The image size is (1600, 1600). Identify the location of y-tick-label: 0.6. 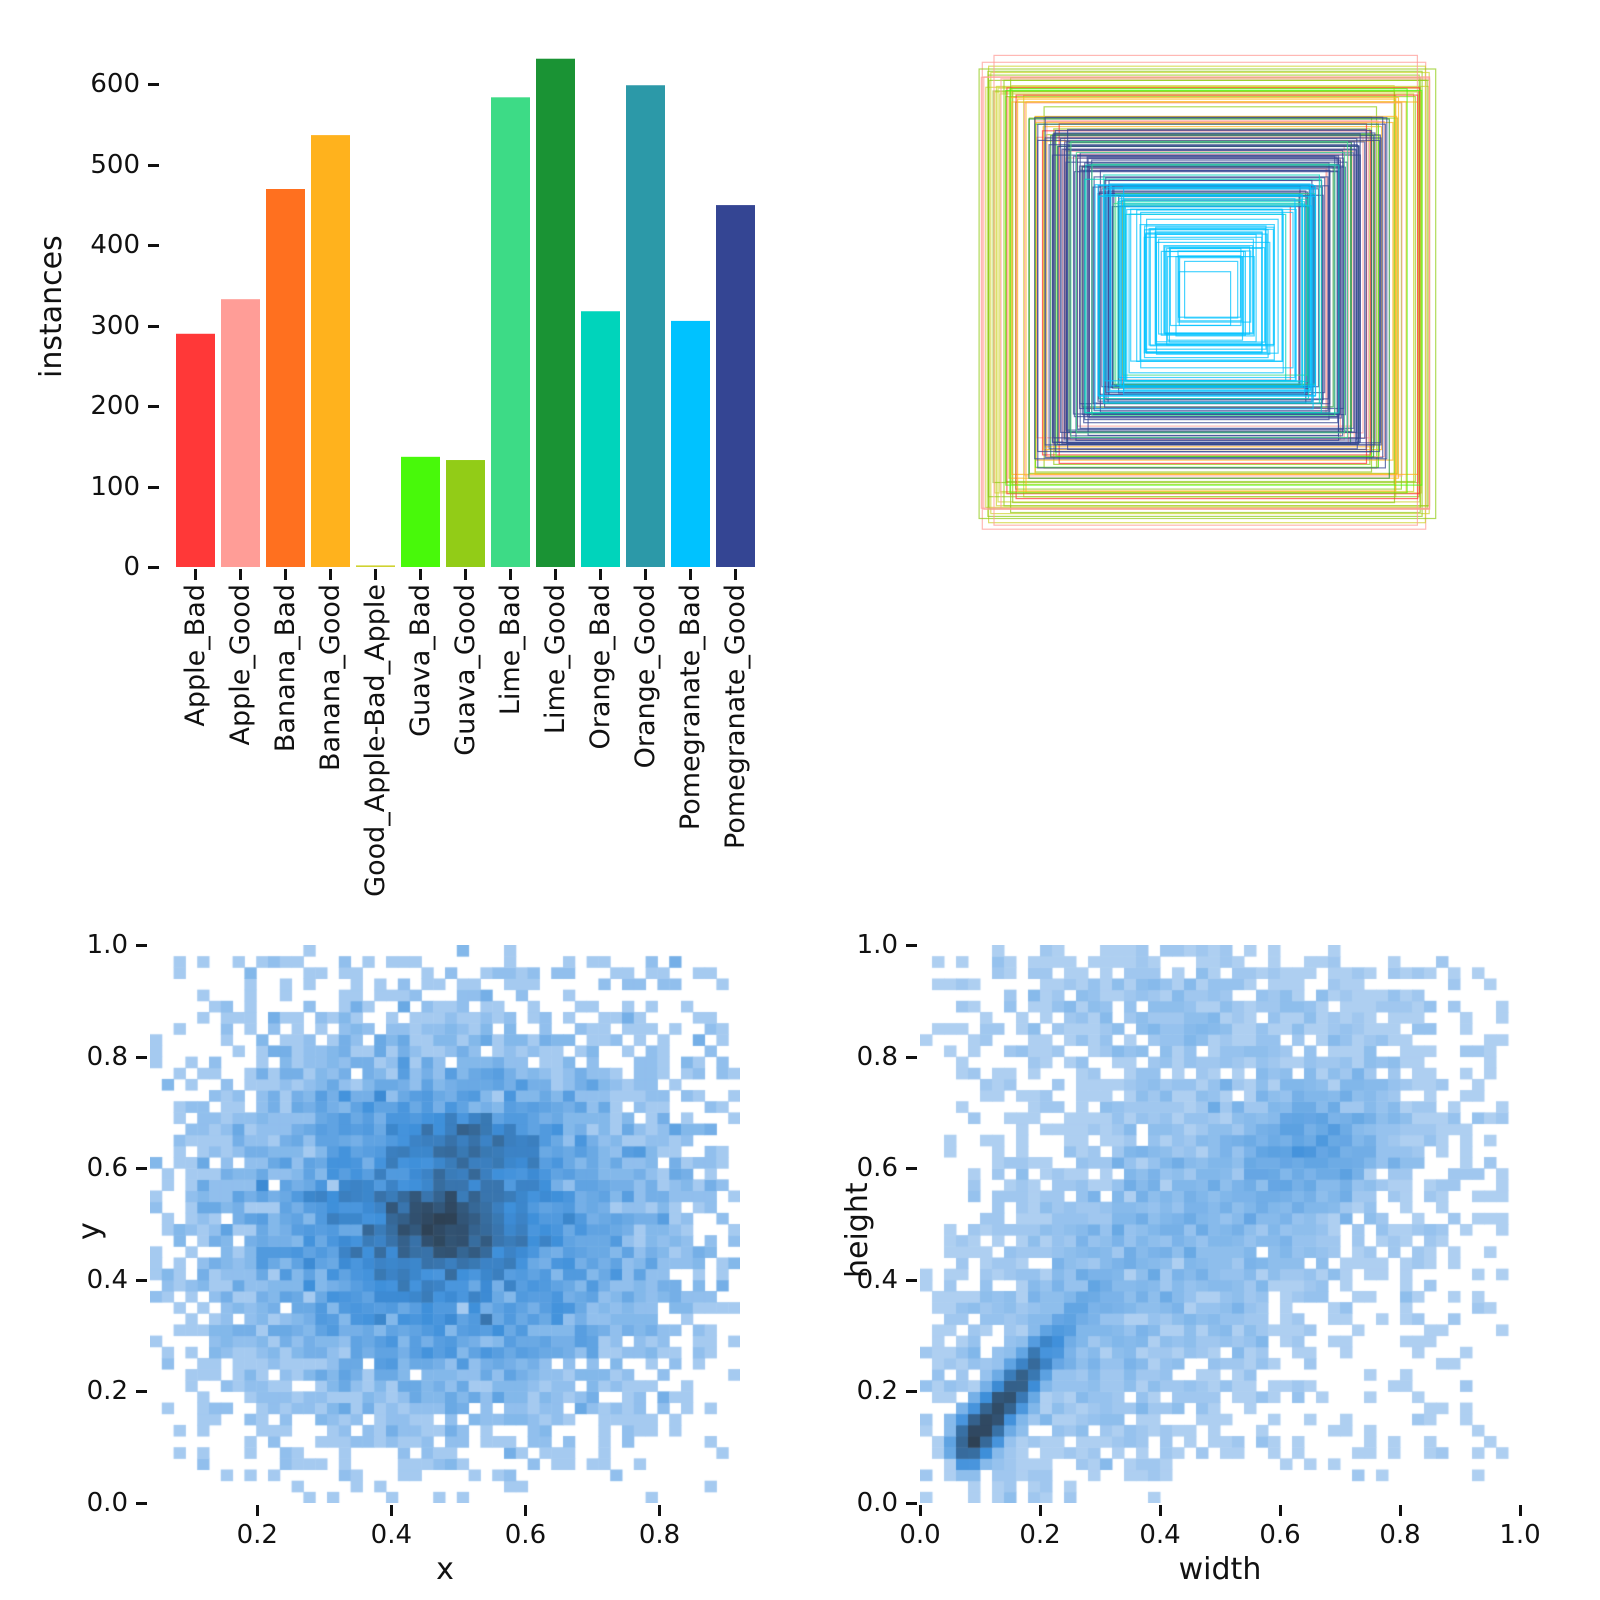
(877, 1168).